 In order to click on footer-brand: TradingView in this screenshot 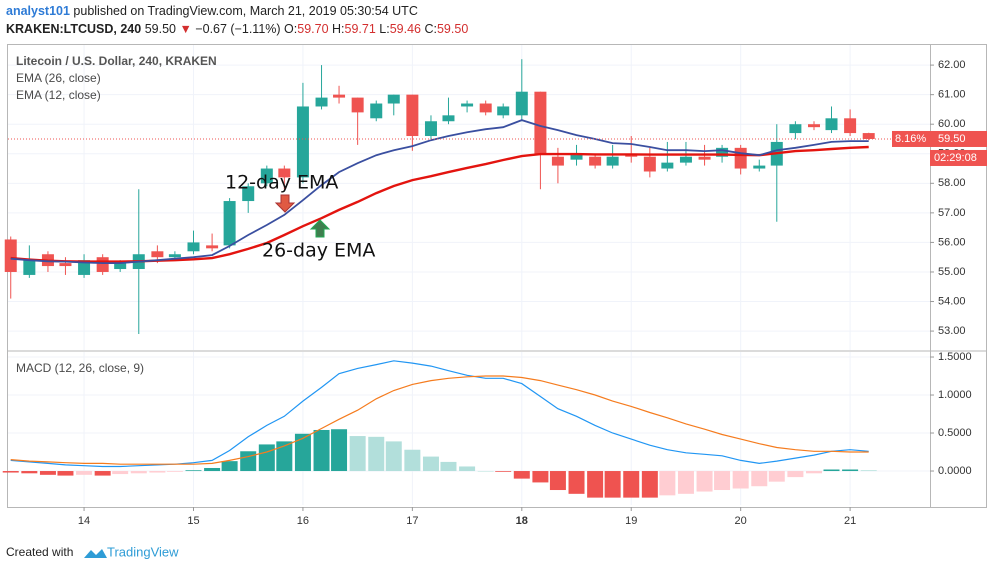, I will do `click(143, 551)`.